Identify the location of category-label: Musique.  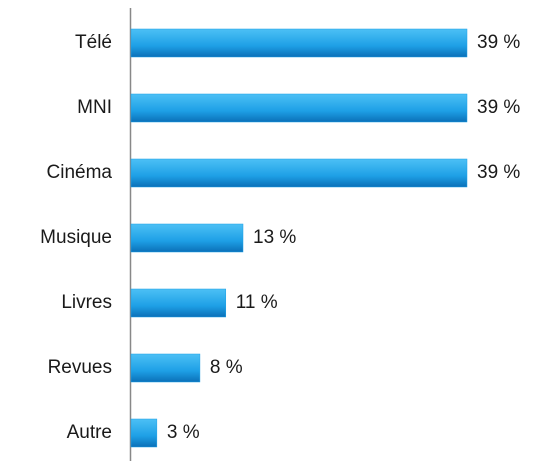
(76, 237).